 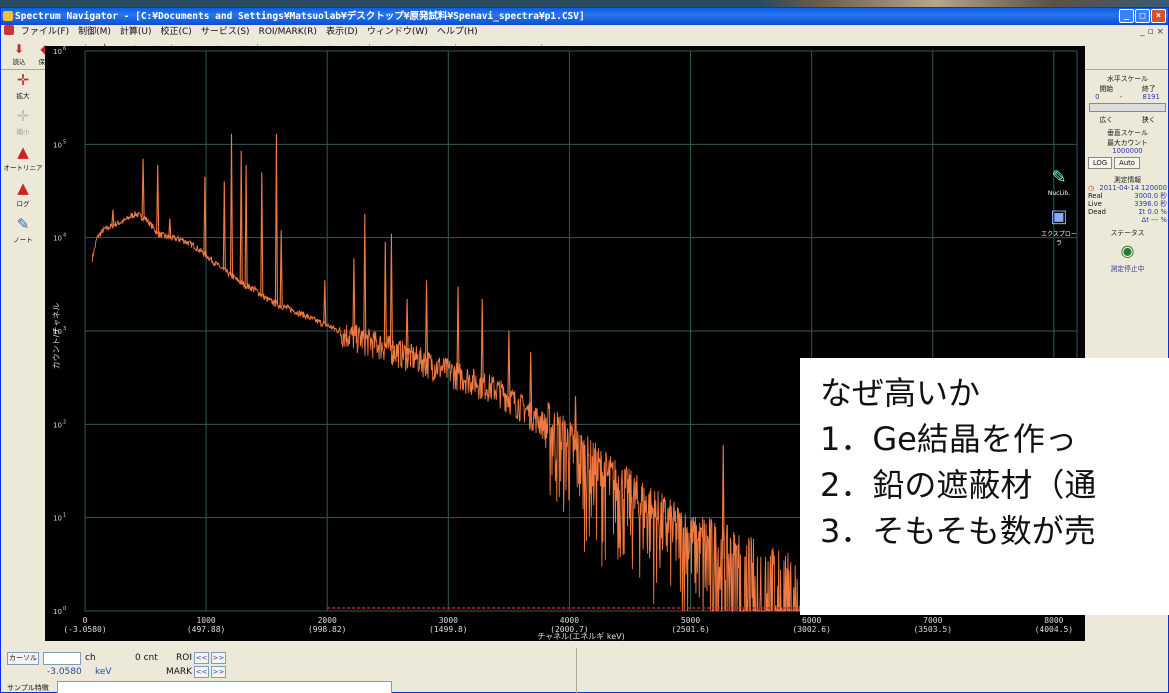 What do you see at coordinates (1148, 120) in the screenshot?
I see `narrow-label: 狭く` at bounding box center [1148, 120].